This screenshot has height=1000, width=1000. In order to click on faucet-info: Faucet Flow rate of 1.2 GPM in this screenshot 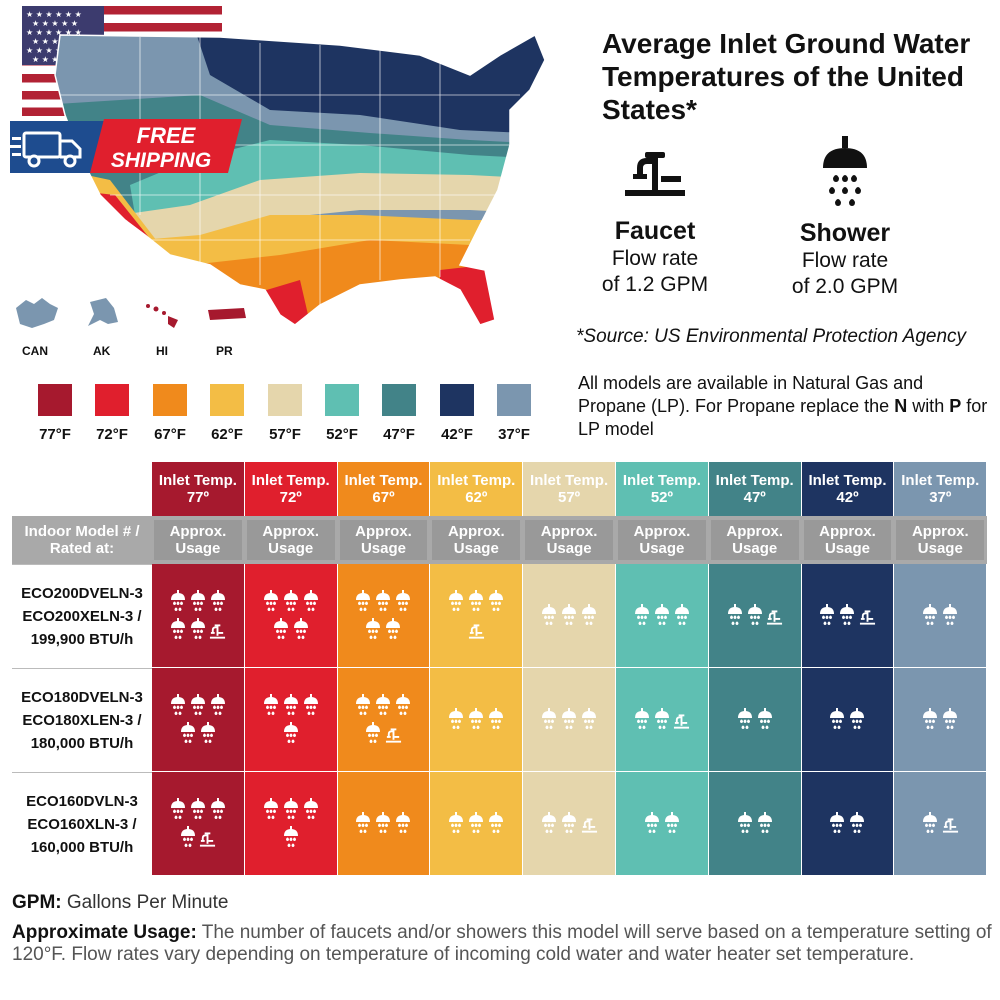, I will do `click(655, 222)`.